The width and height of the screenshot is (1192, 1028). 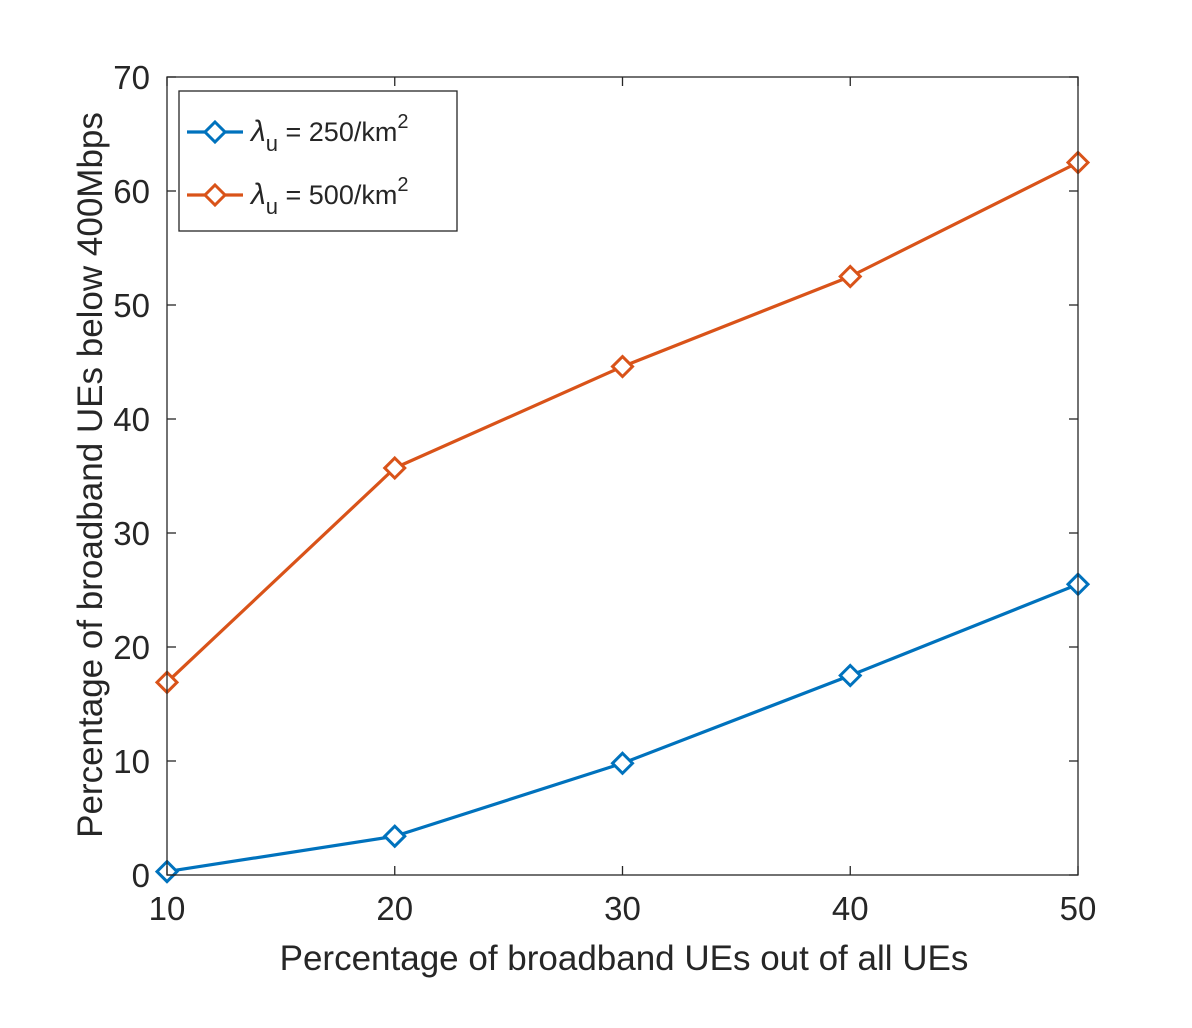 I want to click on legend-box, so click(x=318, y=161).